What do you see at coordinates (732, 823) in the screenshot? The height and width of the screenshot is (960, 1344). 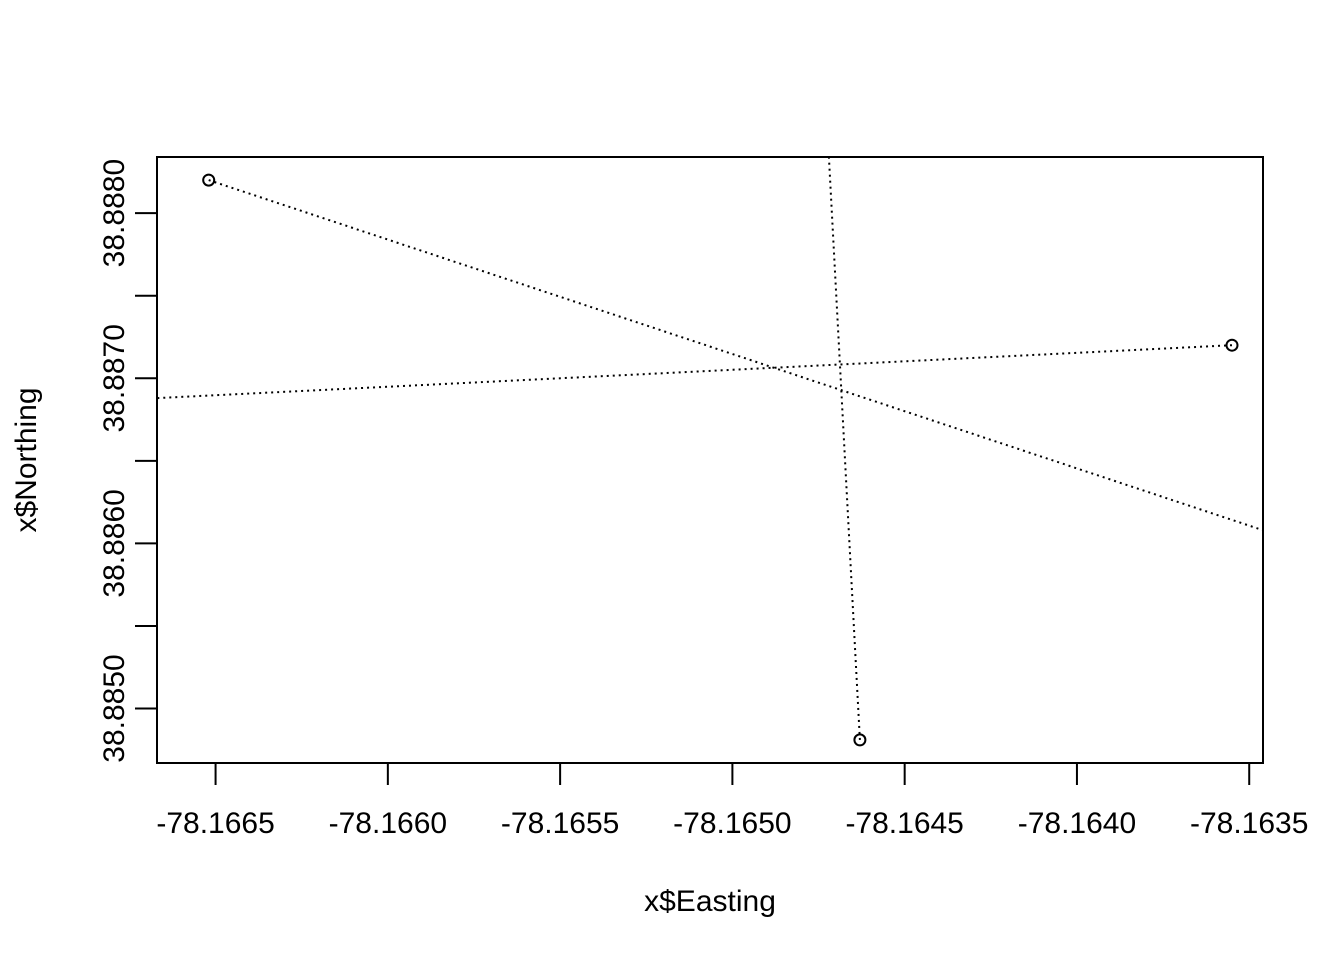 I see `x-tick-label: -78.1650` at bounding box center [732, 823].